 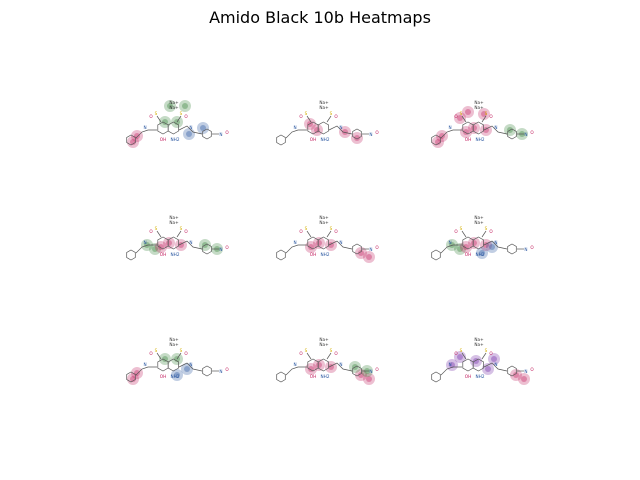 I want to click on heat-highlights, so click(x=488, y=368).